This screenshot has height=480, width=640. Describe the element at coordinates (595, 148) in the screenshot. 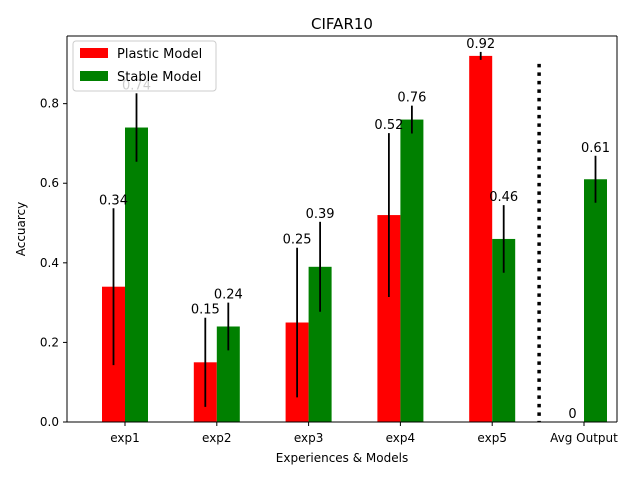

I see `data-label-stable-5: 0.61` at that location.